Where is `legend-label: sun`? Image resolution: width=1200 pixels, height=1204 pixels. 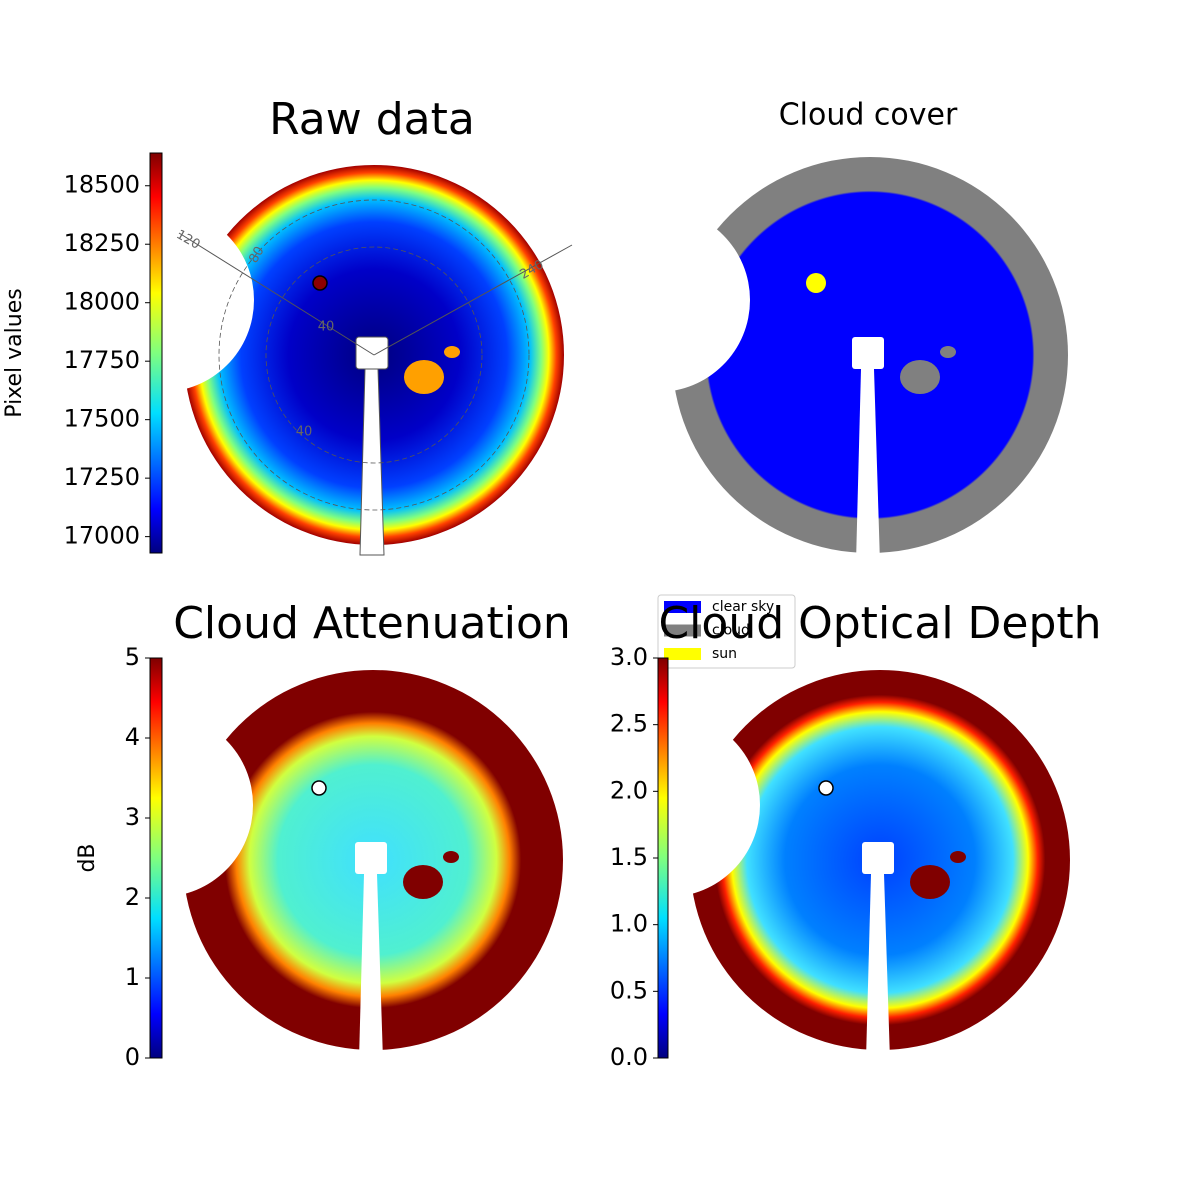 legend-label: sun is located at coordinates (724, 654).